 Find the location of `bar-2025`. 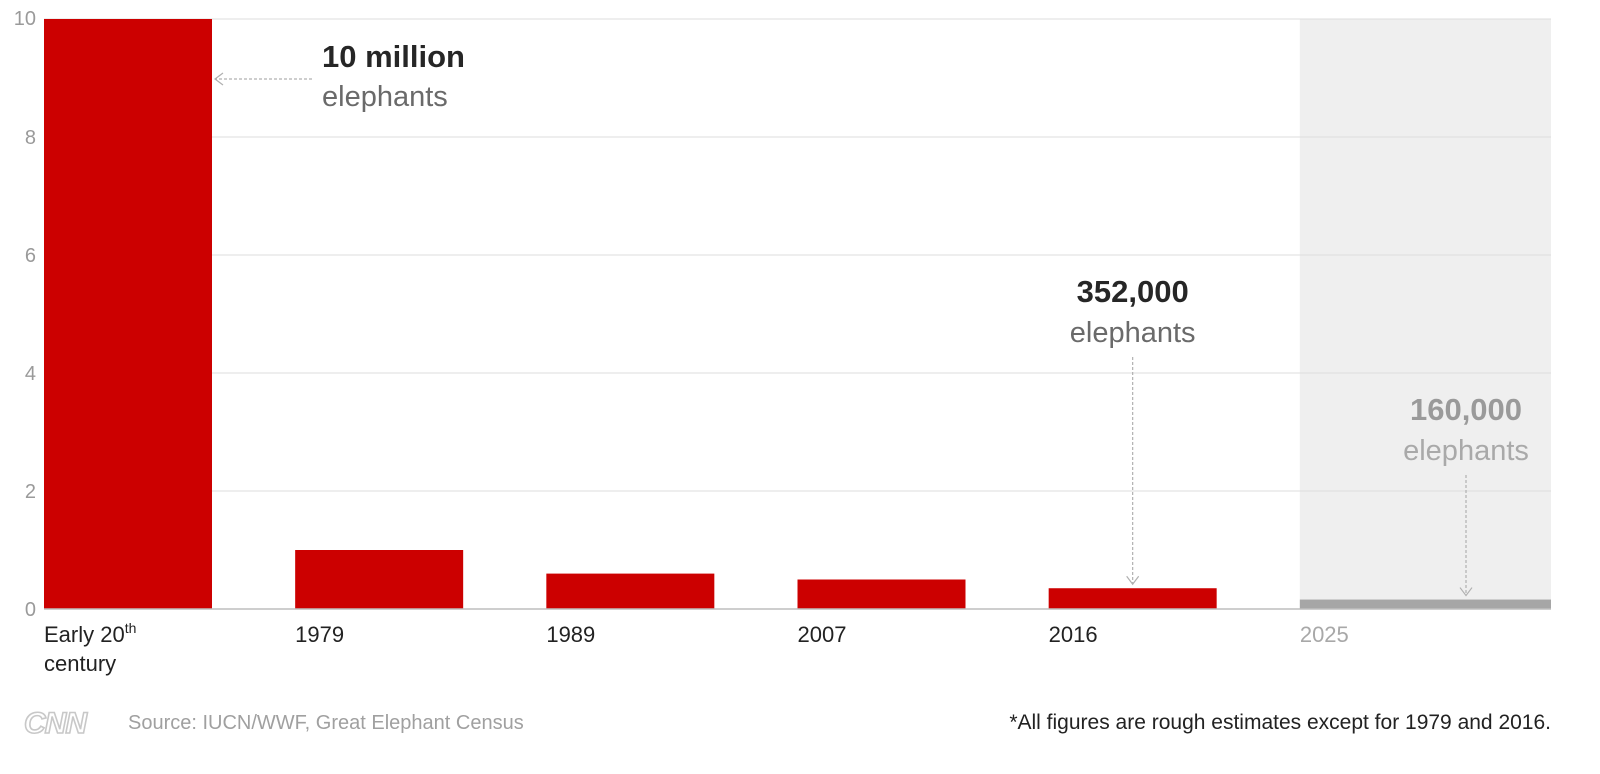

bar-2025 is located at coordinates (1425, 604).